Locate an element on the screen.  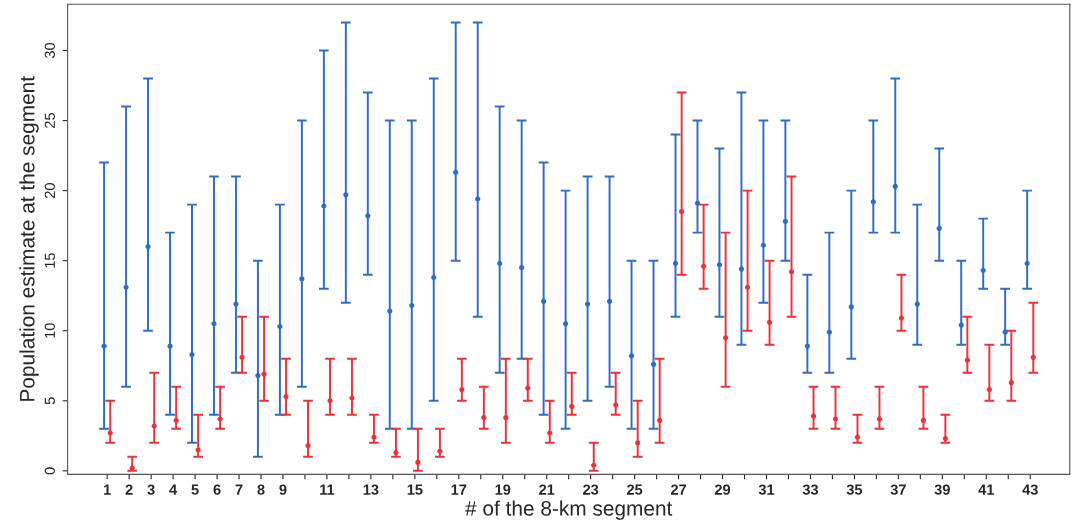
x-tick-label: 3 is located at coordinates (151, 489).